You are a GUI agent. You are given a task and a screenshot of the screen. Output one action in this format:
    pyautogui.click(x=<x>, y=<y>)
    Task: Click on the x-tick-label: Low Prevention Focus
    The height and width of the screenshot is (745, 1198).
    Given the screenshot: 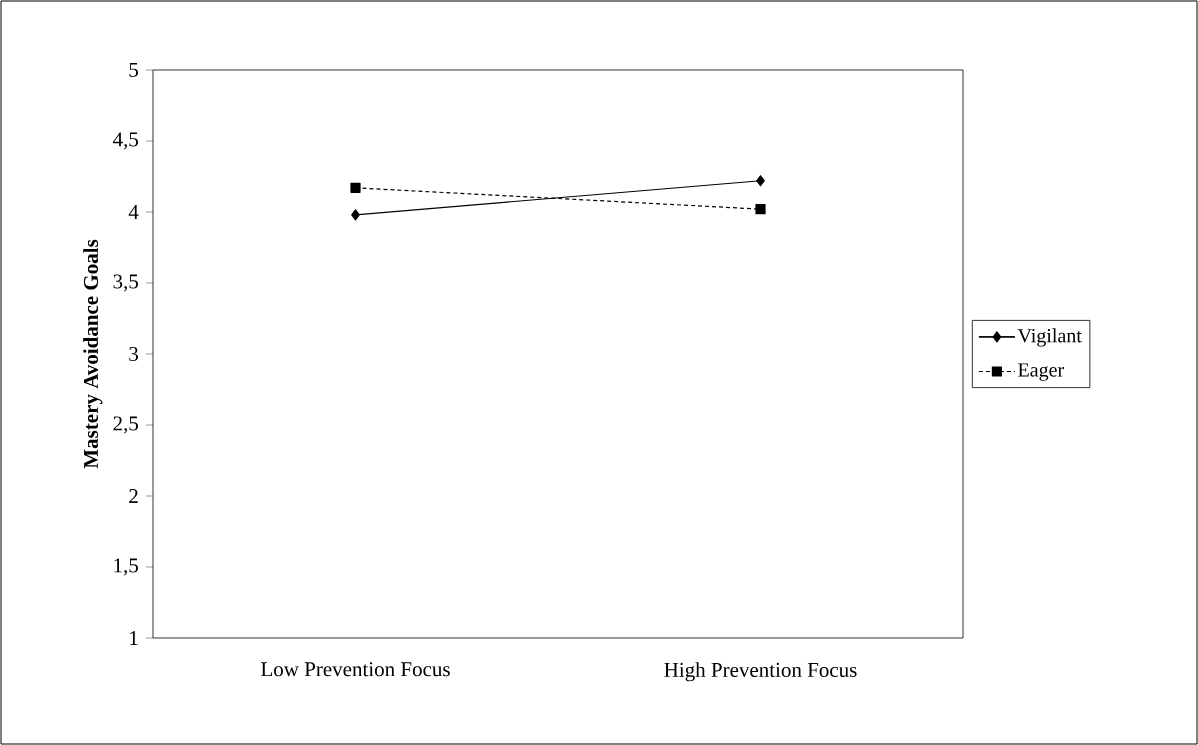 What is the action you would take?
    pyautogui.click(x=355, y=669)
    